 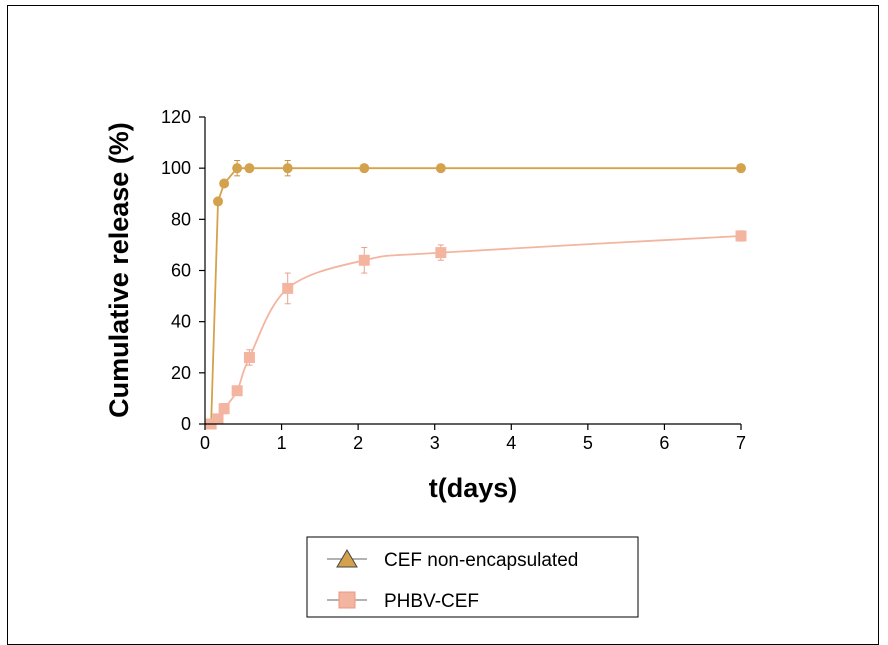 What do you see at coordinates (119, 270) in the screenshot?
I see `y-axis-title: Cumulative release (%)` at bounding box center [119, 270].